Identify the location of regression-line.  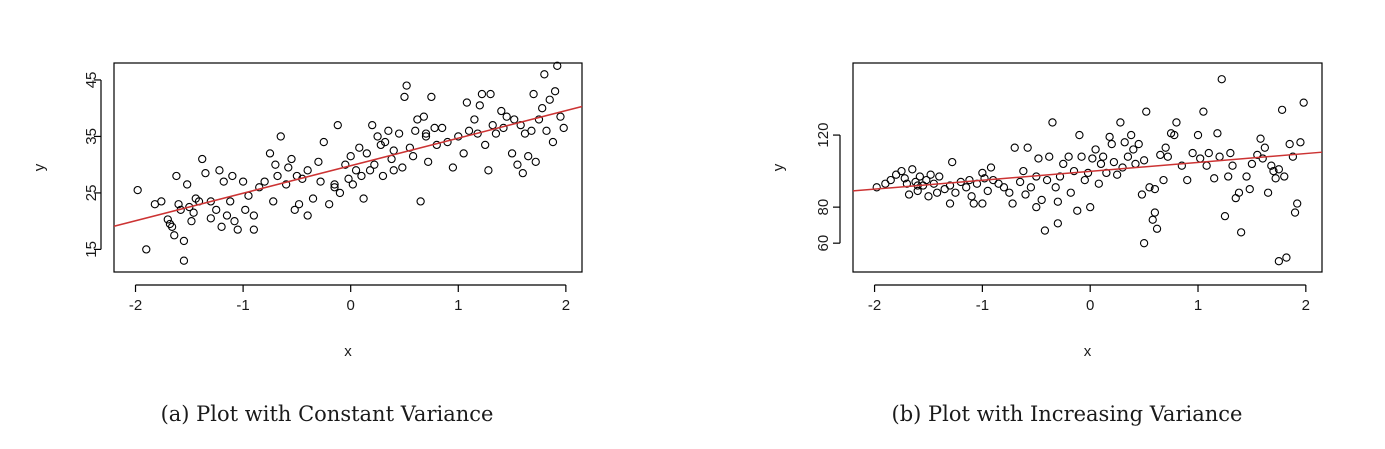
(1087, 171).